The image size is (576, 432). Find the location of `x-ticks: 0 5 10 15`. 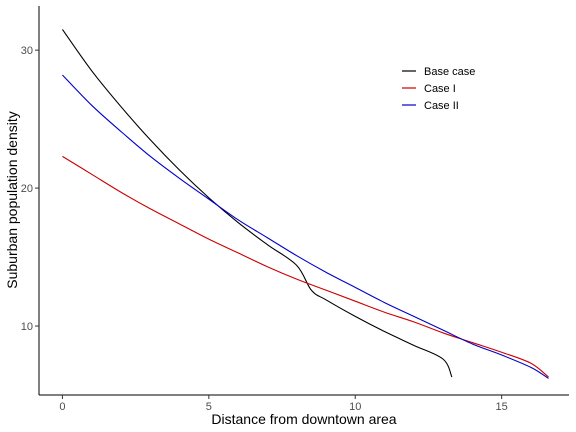

x-ticks: 0 5 10 15 is located at coordinates (283, 404).